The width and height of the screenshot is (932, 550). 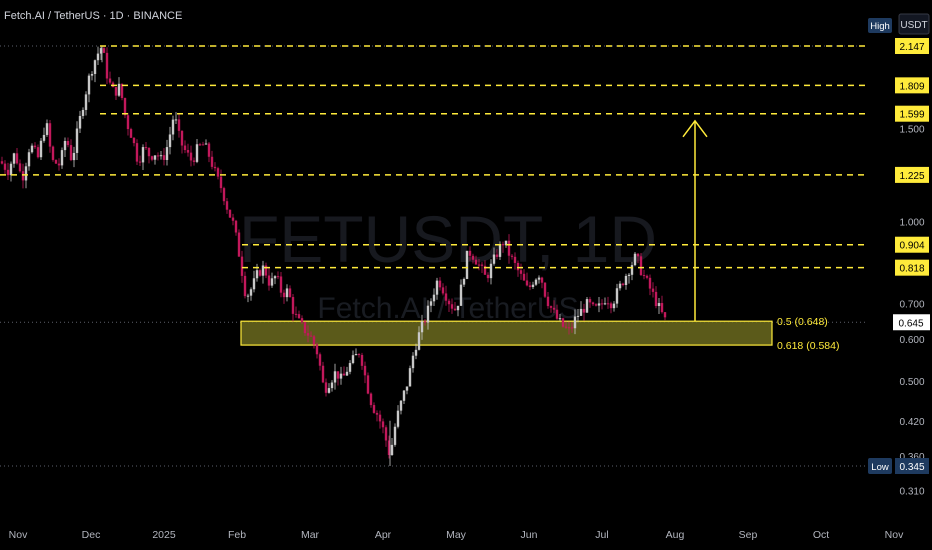 I want to click on time-axis-layer: Nov Dec 2025 Feb Mar Apr May Jun Jul Aug Sep Oct Nov, so click(x=456, y=535).